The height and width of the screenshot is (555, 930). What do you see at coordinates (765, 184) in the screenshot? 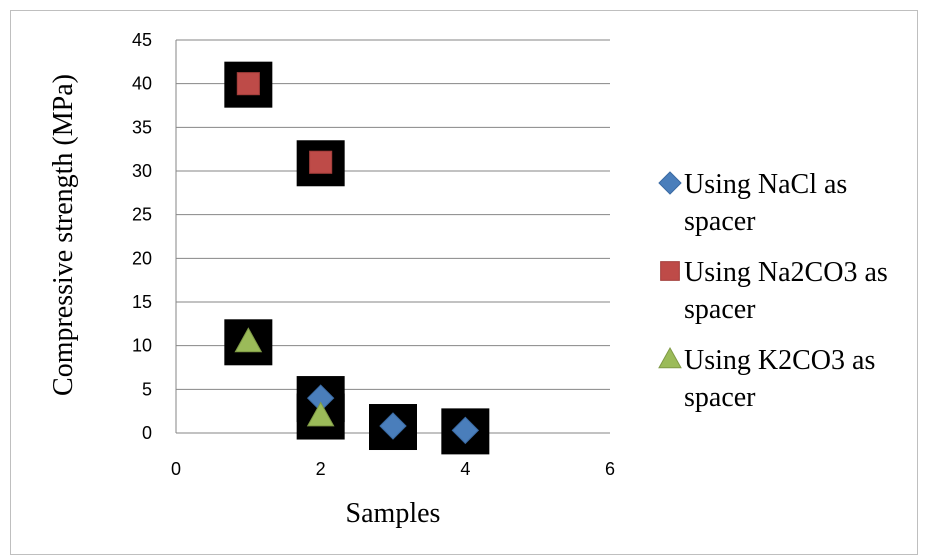
I see `legend-label: Using NaCl as` at bounding box center [765, 184].